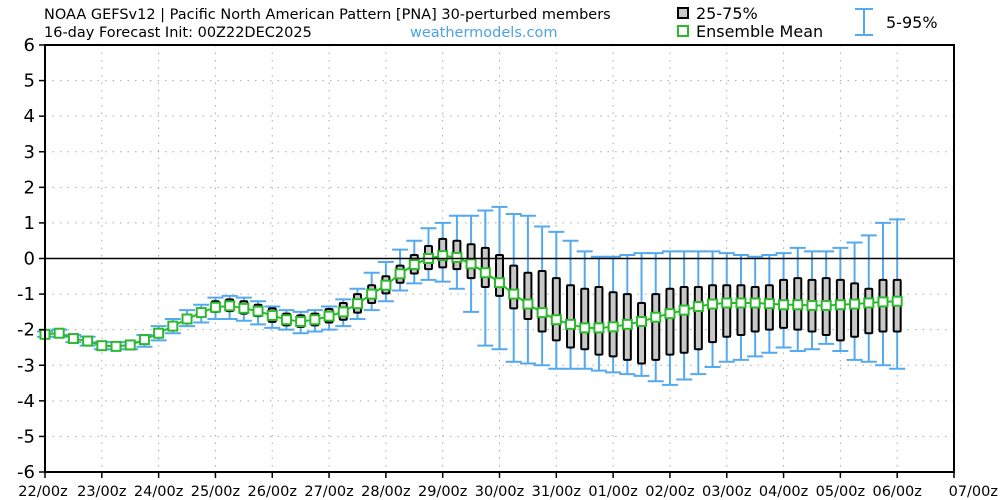 The height and width of the screenshot is (500, 1000). I want to click on y-tick-label: -5, so click(26, 436).